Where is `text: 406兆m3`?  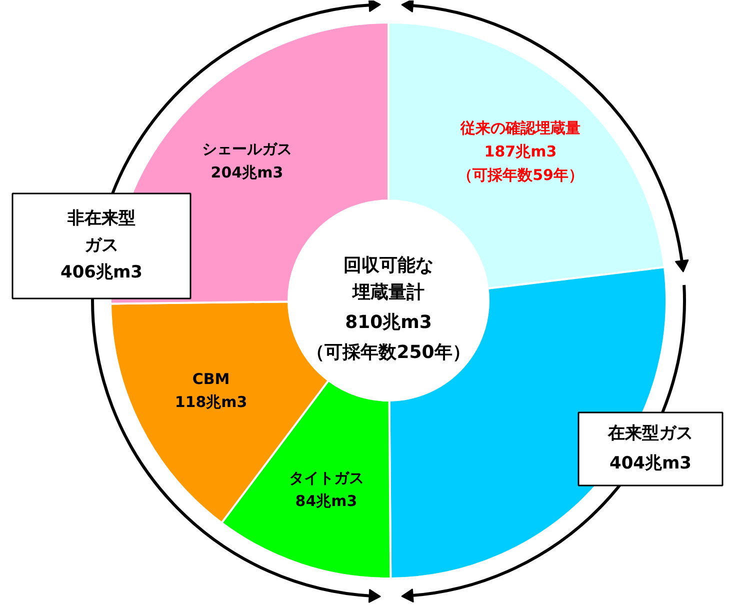
text: 406兆m3 is located at coordinates (101, 272).